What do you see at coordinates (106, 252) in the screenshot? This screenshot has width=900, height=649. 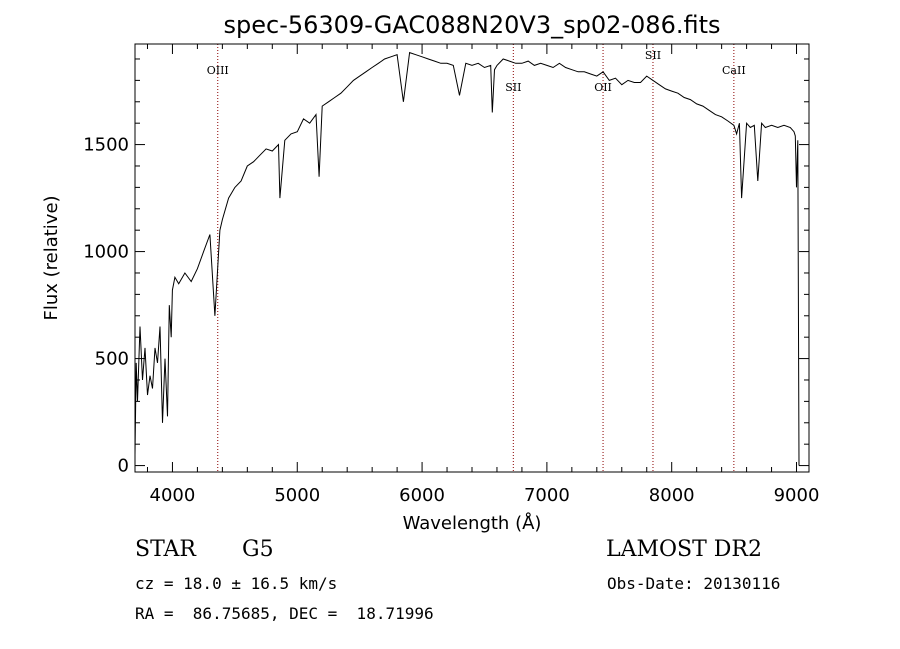 I see `y-tick-label: 1000` at bounding box center [106, 252].